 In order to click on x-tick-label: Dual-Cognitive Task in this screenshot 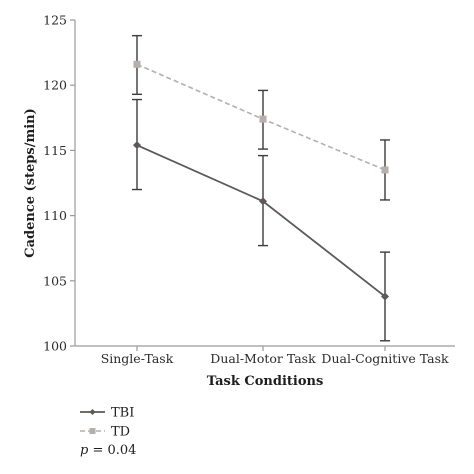, I will do `click(385, 358)`.